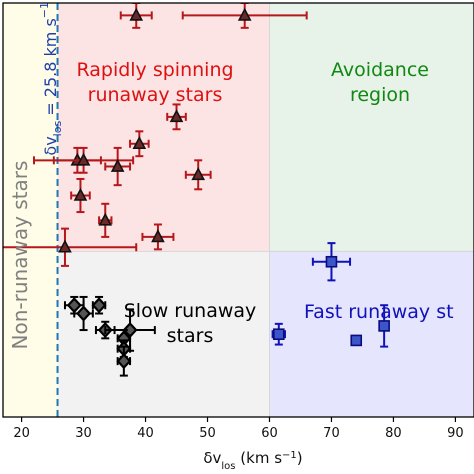  I want to click on region-label-line: Slow runaway, so click(190, 311).